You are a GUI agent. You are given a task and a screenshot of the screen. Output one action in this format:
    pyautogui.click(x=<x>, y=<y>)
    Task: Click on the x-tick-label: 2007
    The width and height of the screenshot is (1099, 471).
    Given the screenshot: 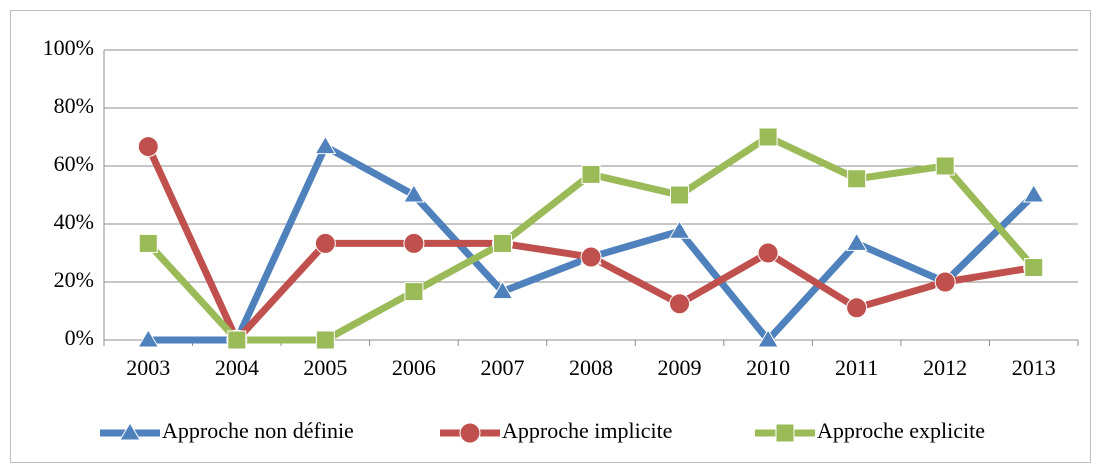 What is the action you would take?
    pyautogui.click(x=502, y=367)
    